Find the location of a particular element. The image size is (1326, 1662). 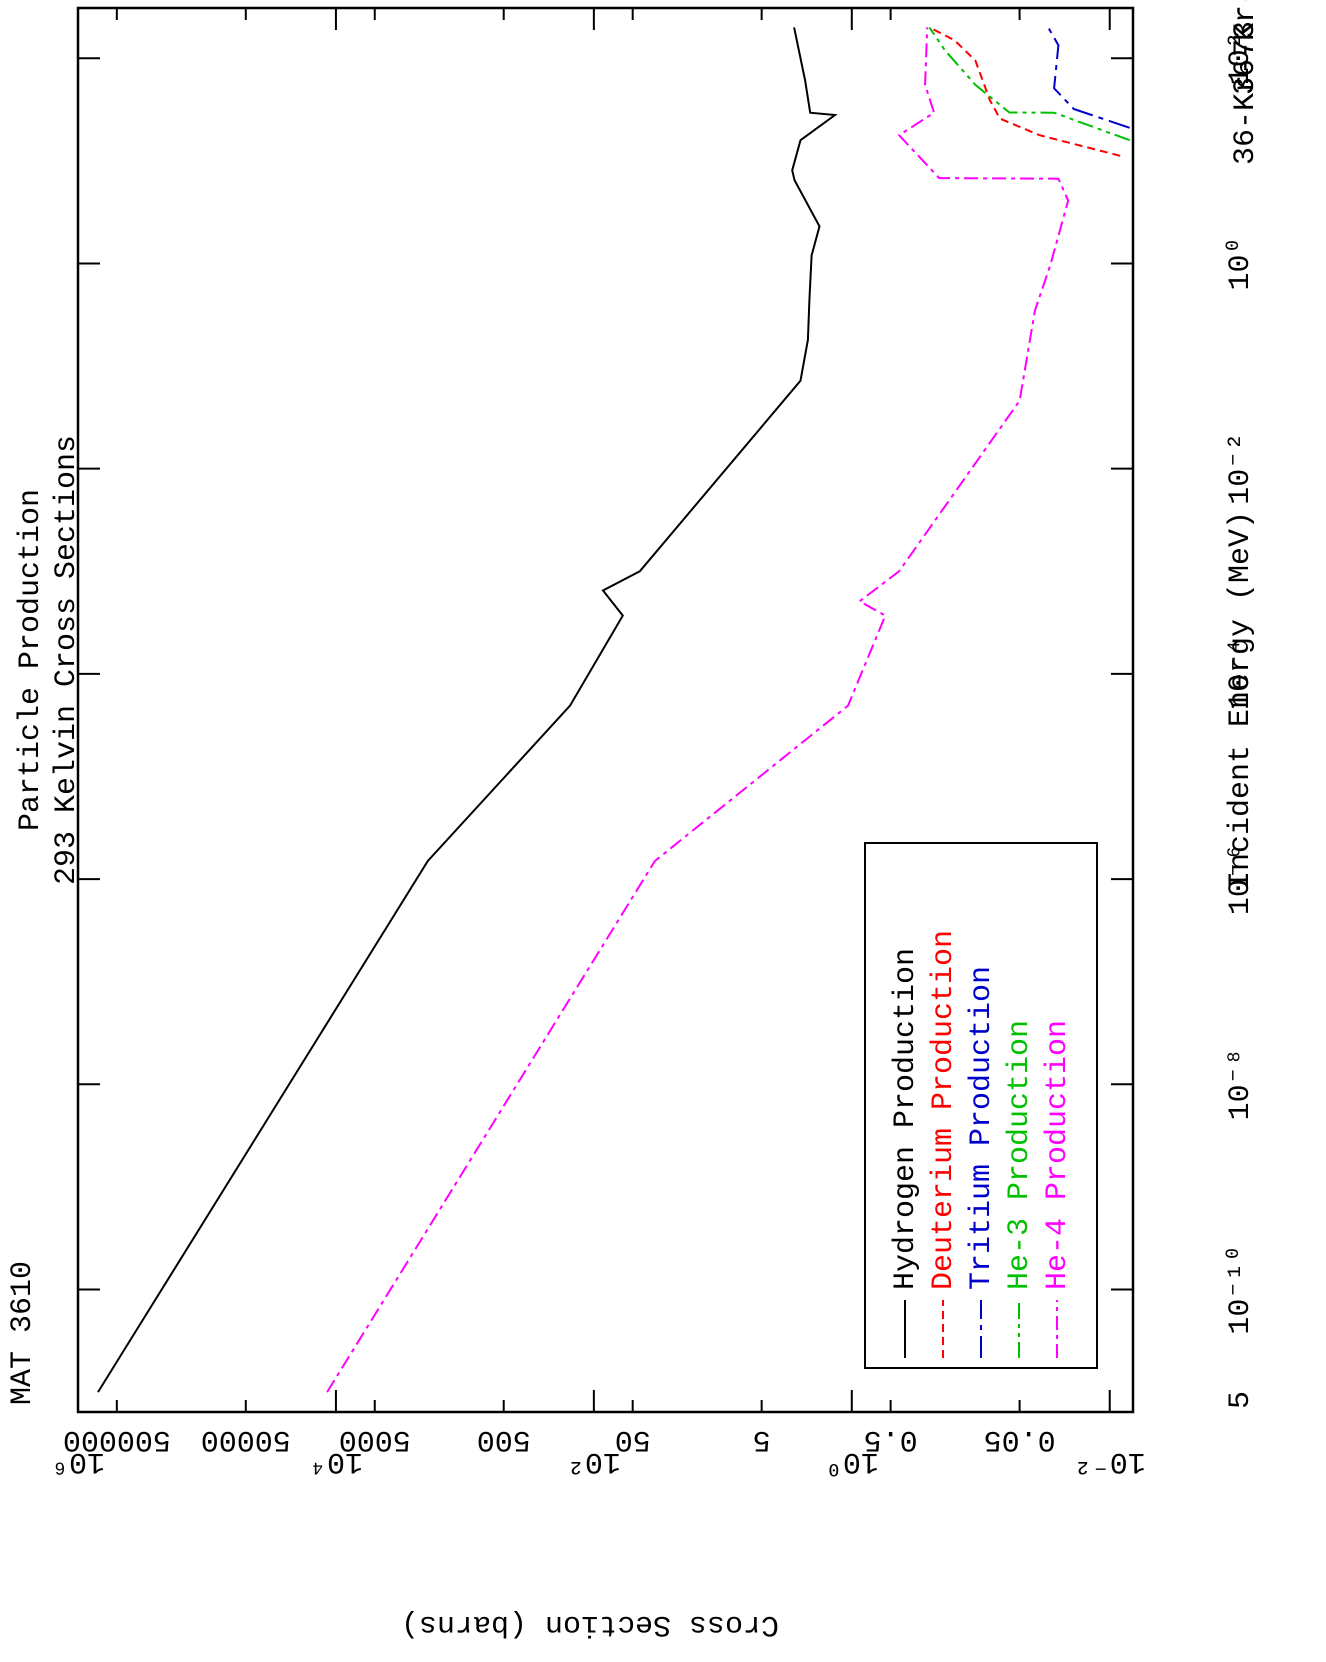

y-tick-label: 5 is located at coordinates (762, 1439).